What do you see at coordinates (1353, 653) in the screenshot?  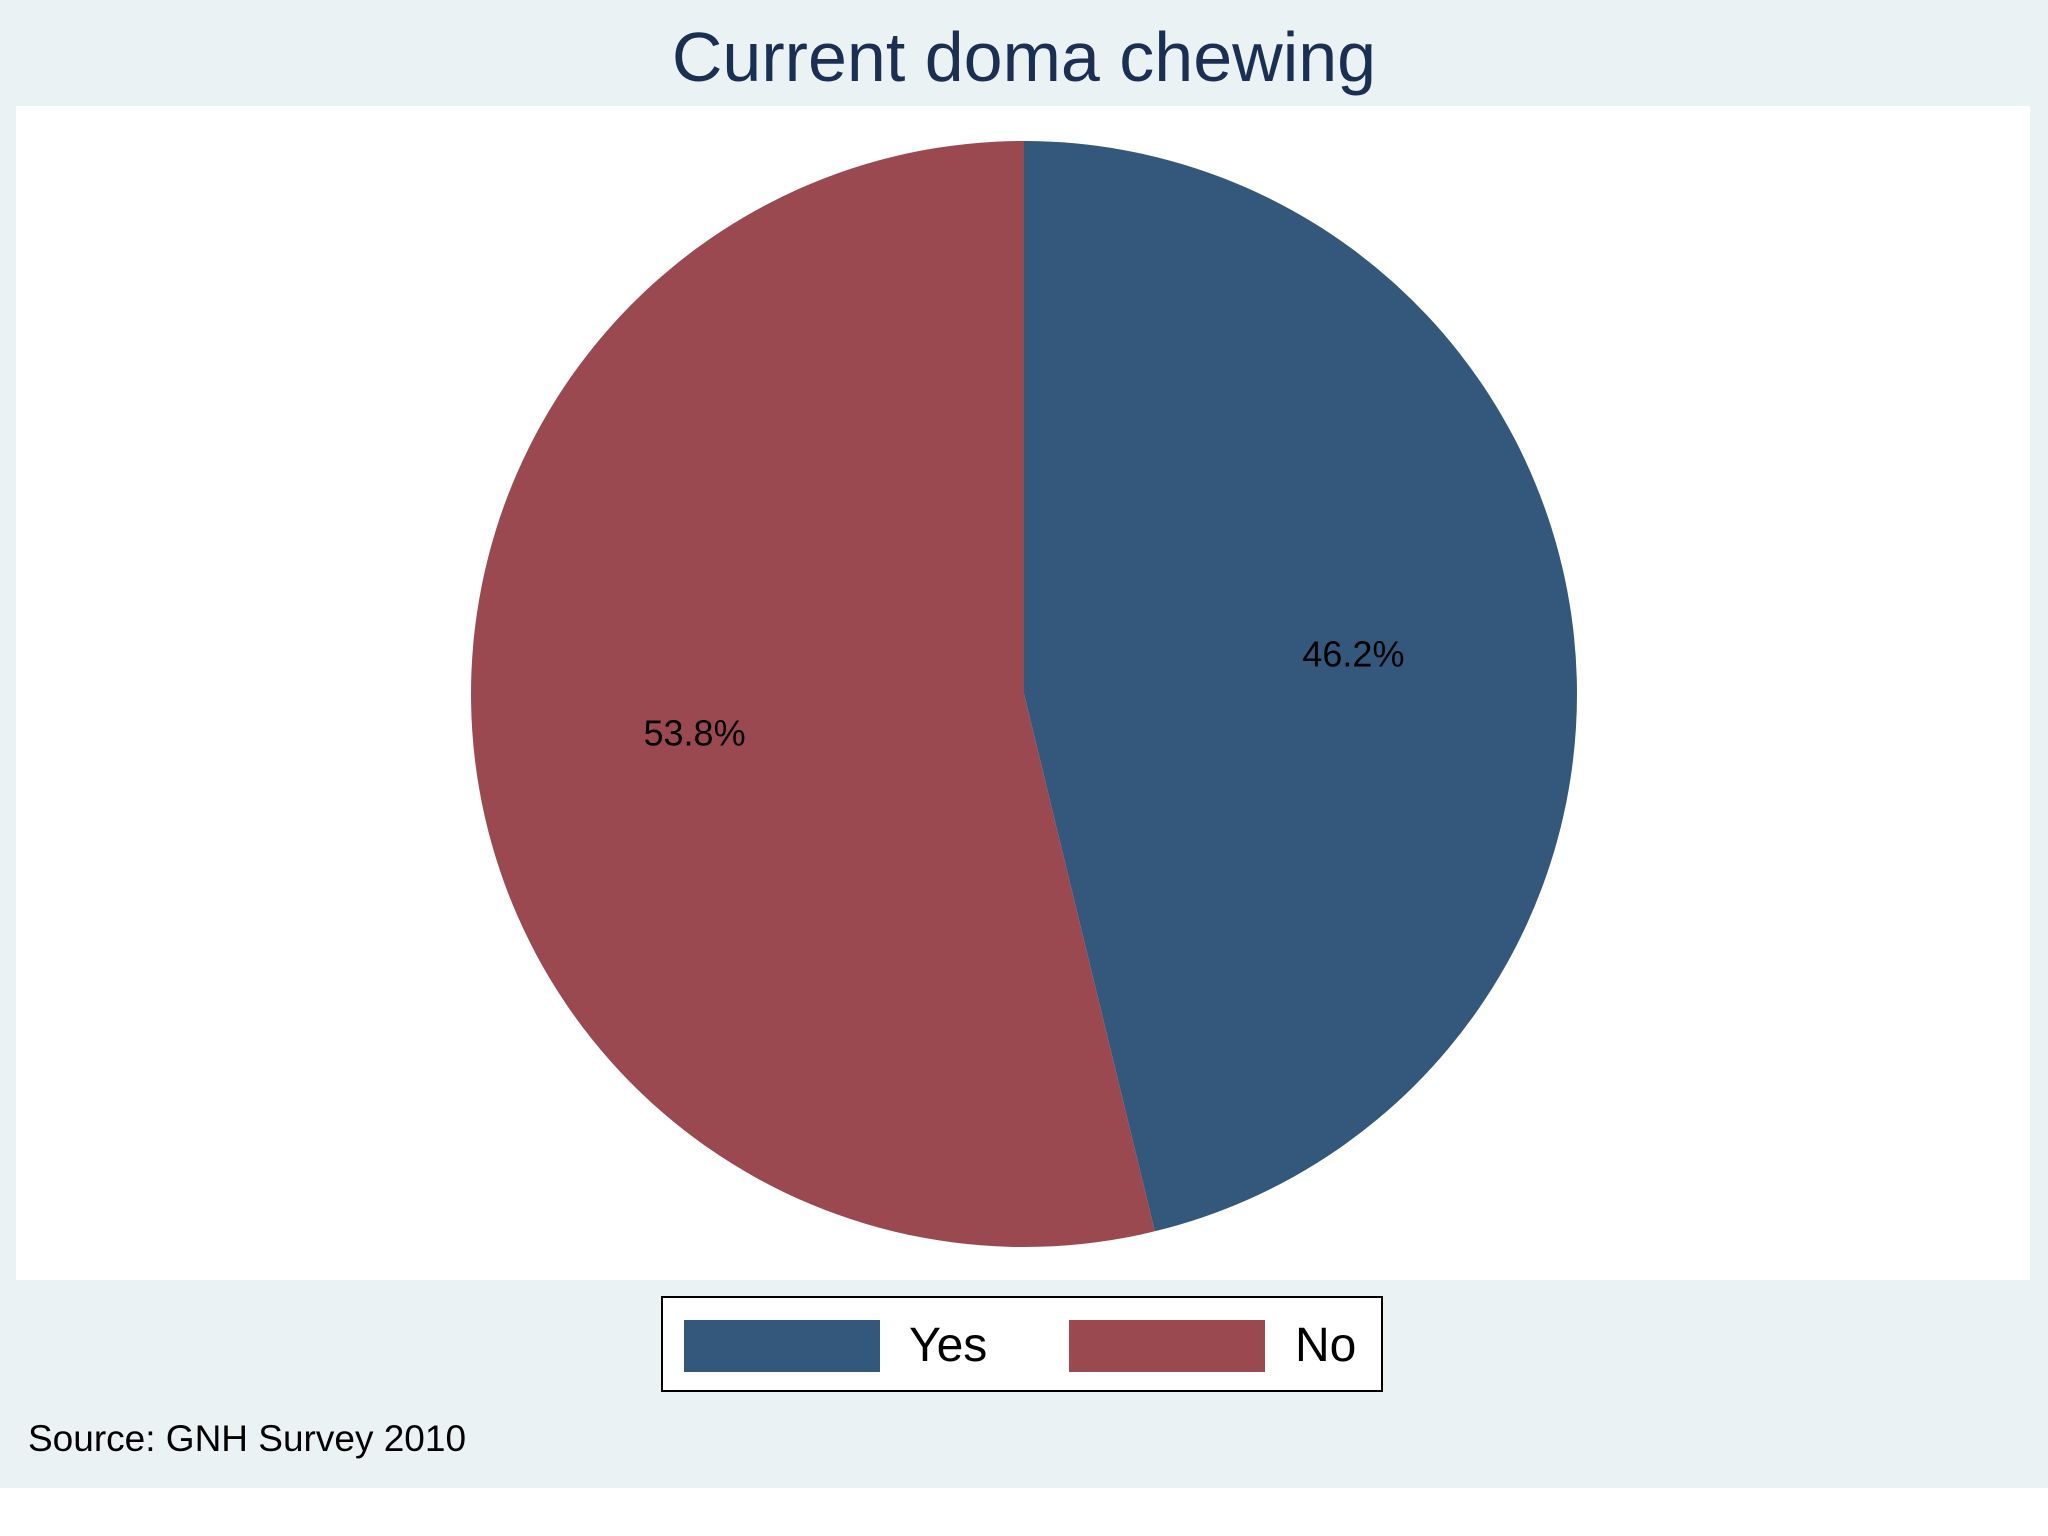 I see `slice-label-yes: 46.2%` at bounding box center [1353, 653].